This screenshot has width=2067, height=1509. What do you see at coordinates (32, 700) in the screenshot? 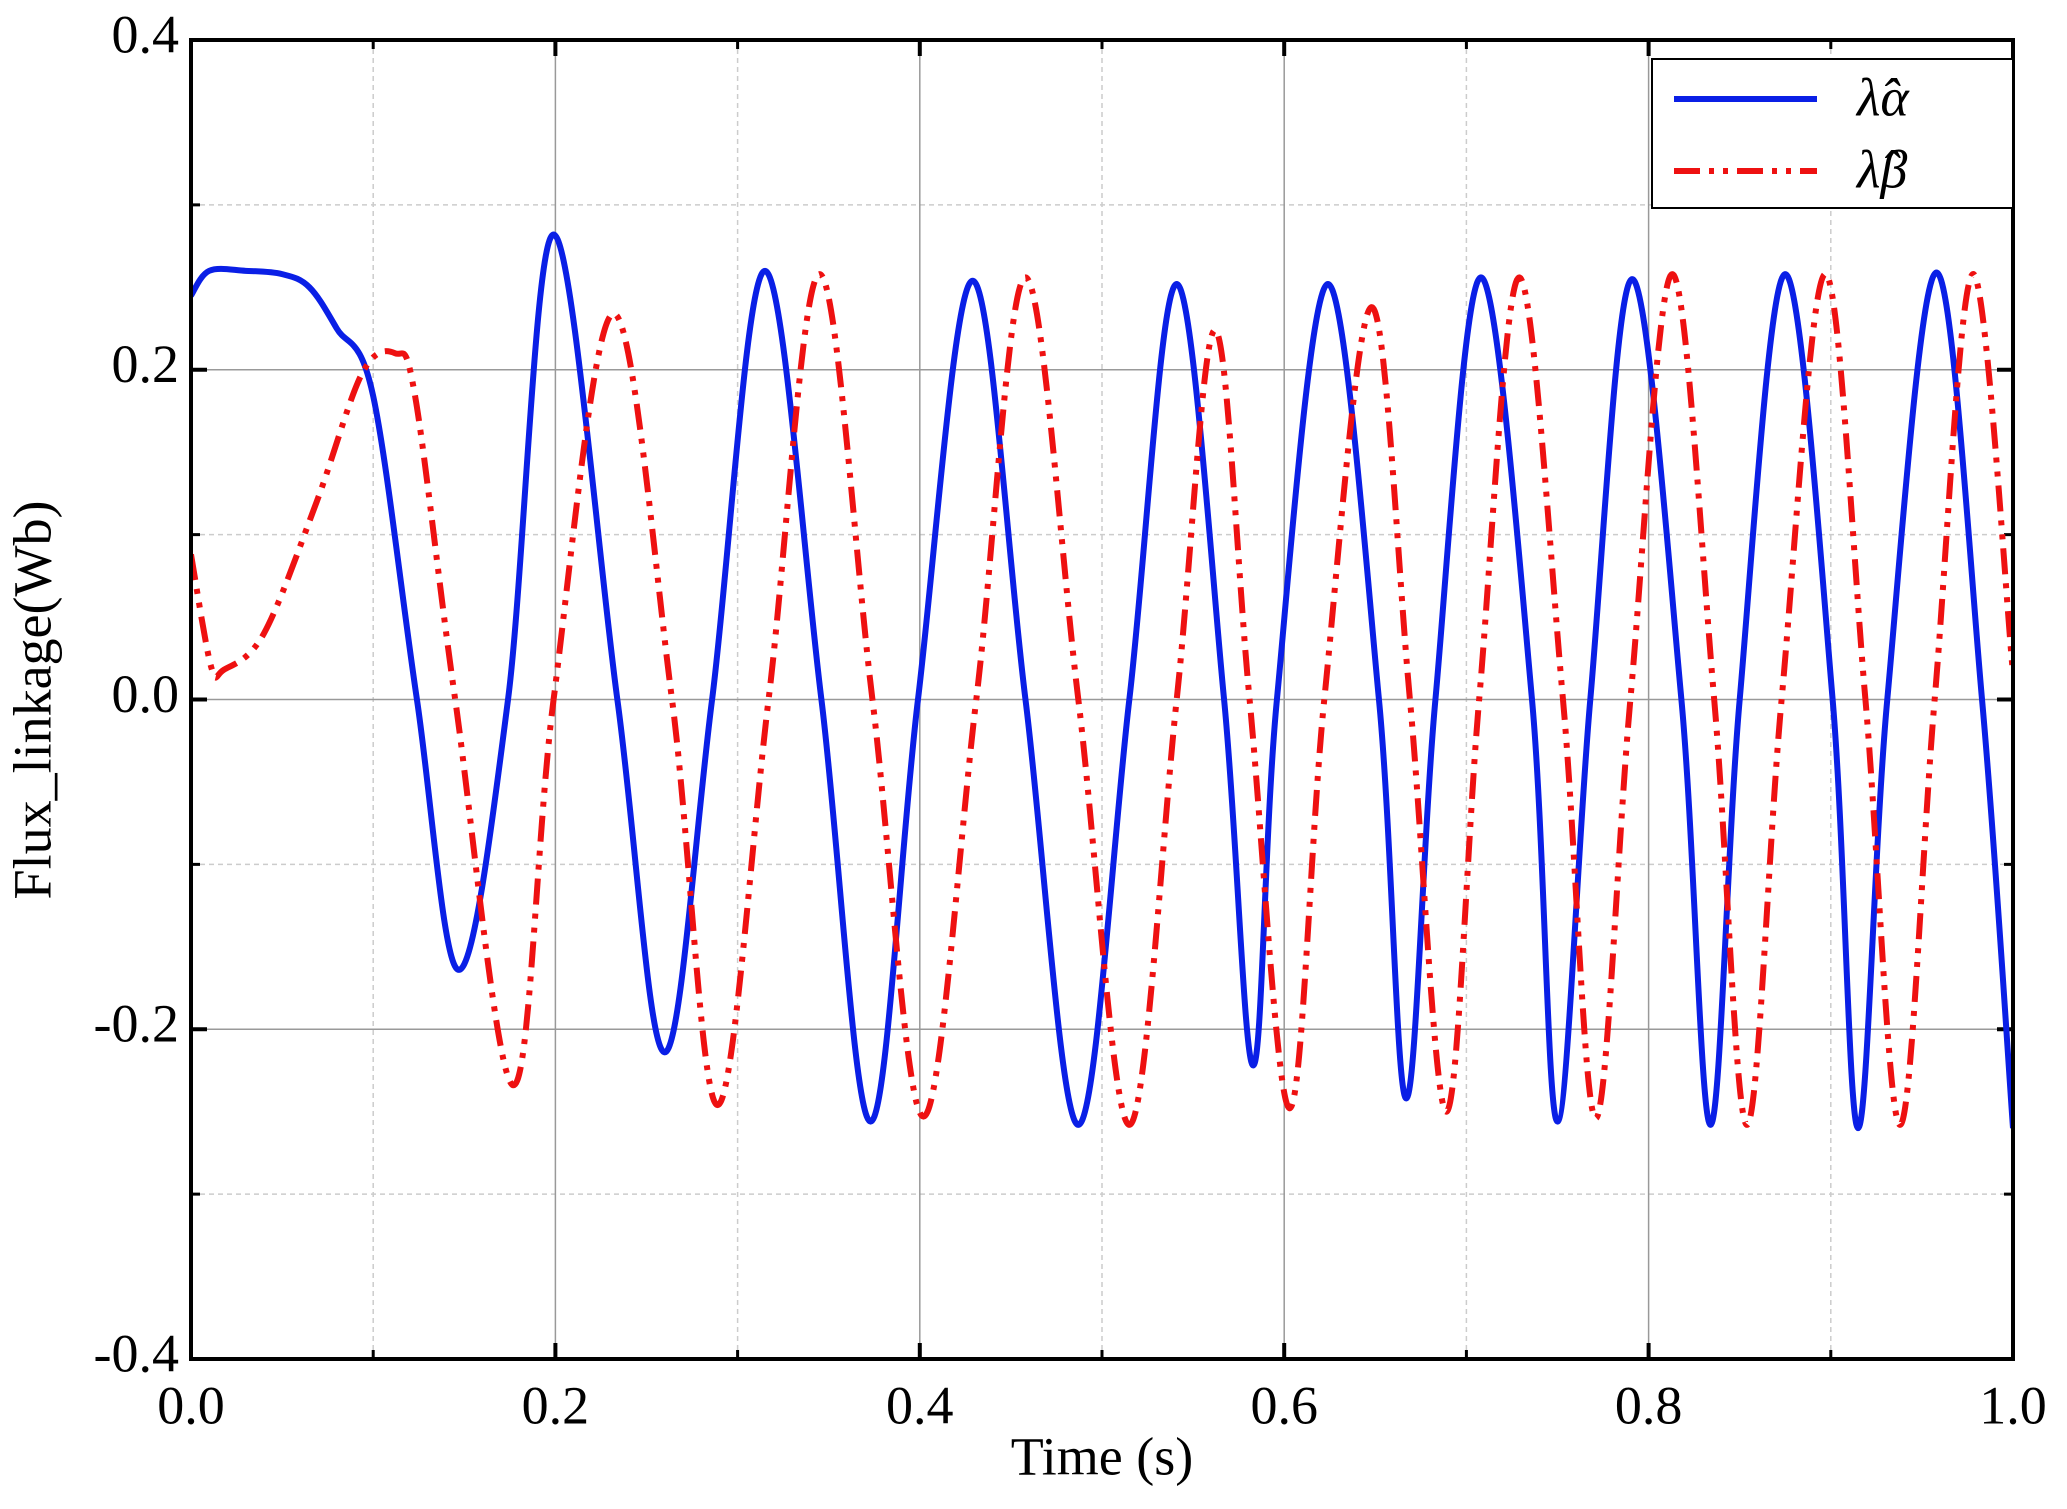
I see `y-axis-title: Flux_linkage(Wb)` at bounding box center [32, 700].